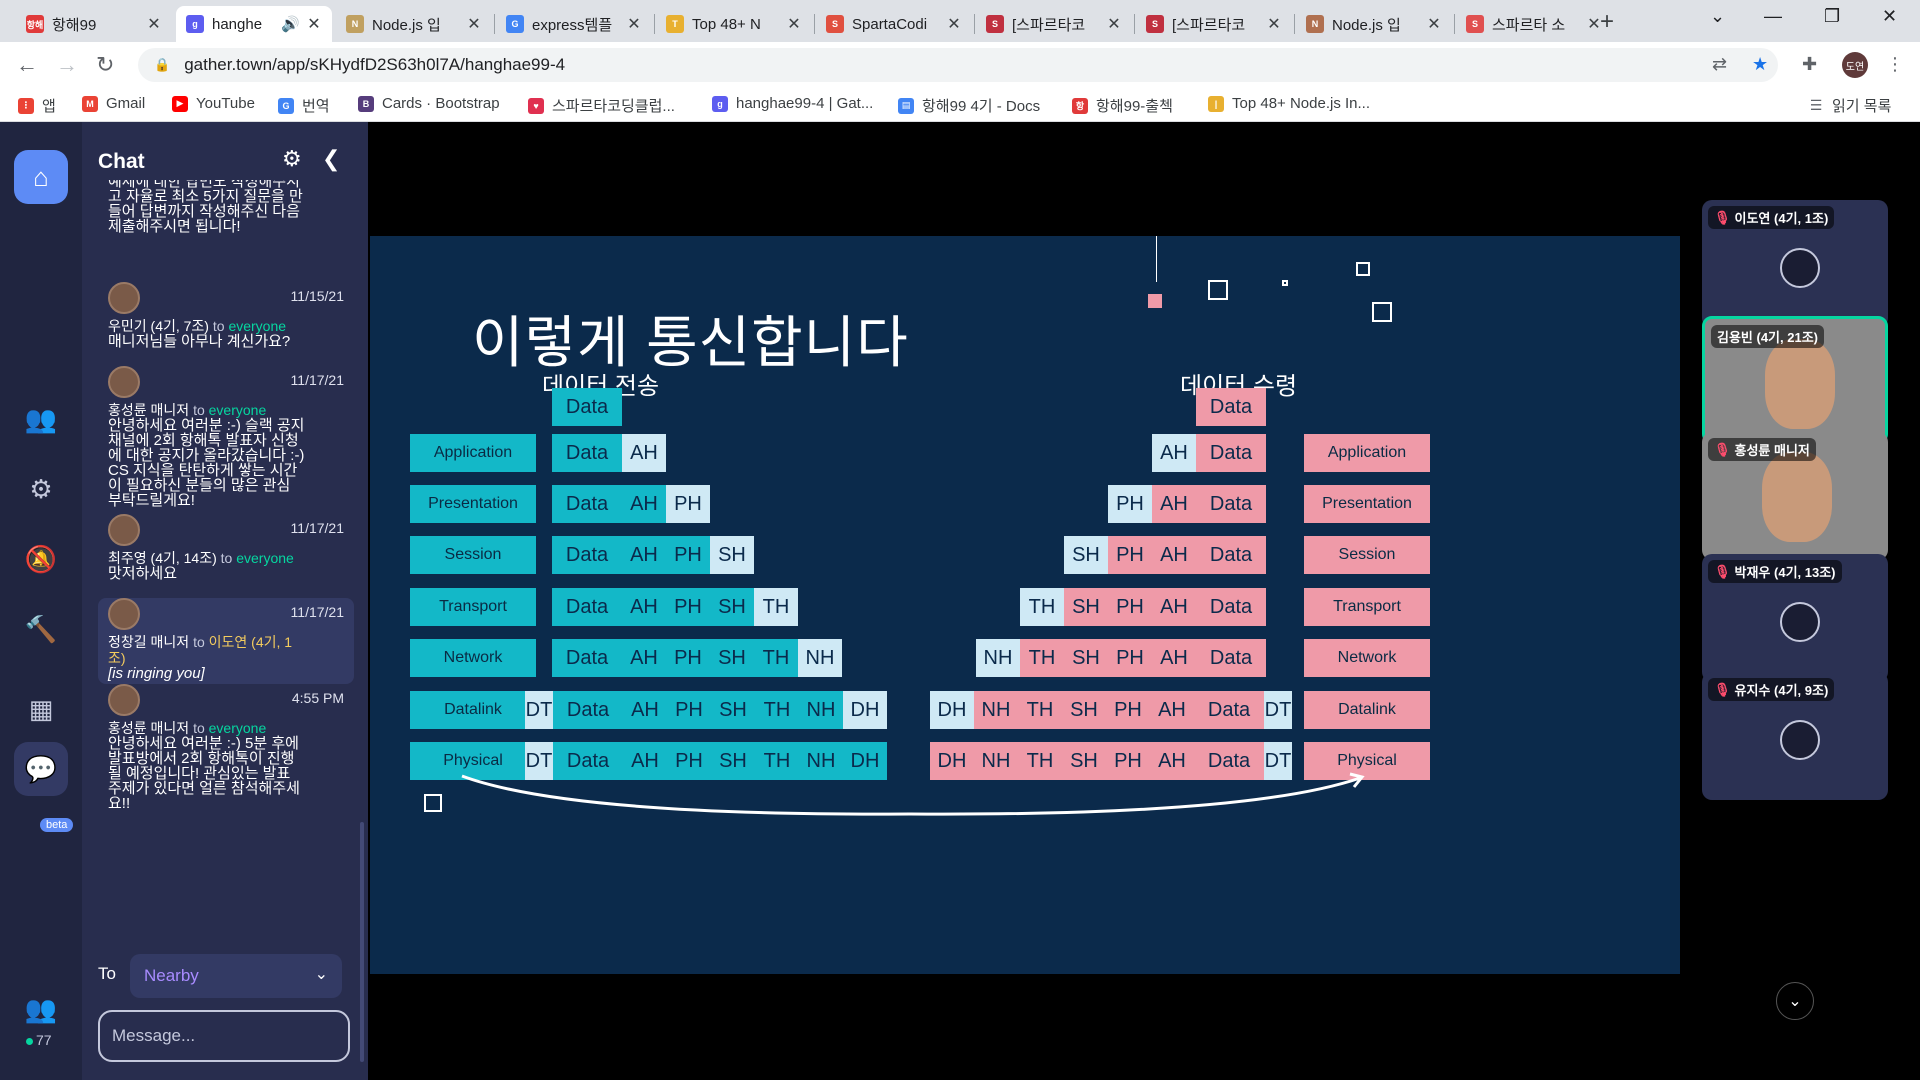  I want to click on avatar, so click(124, 530).